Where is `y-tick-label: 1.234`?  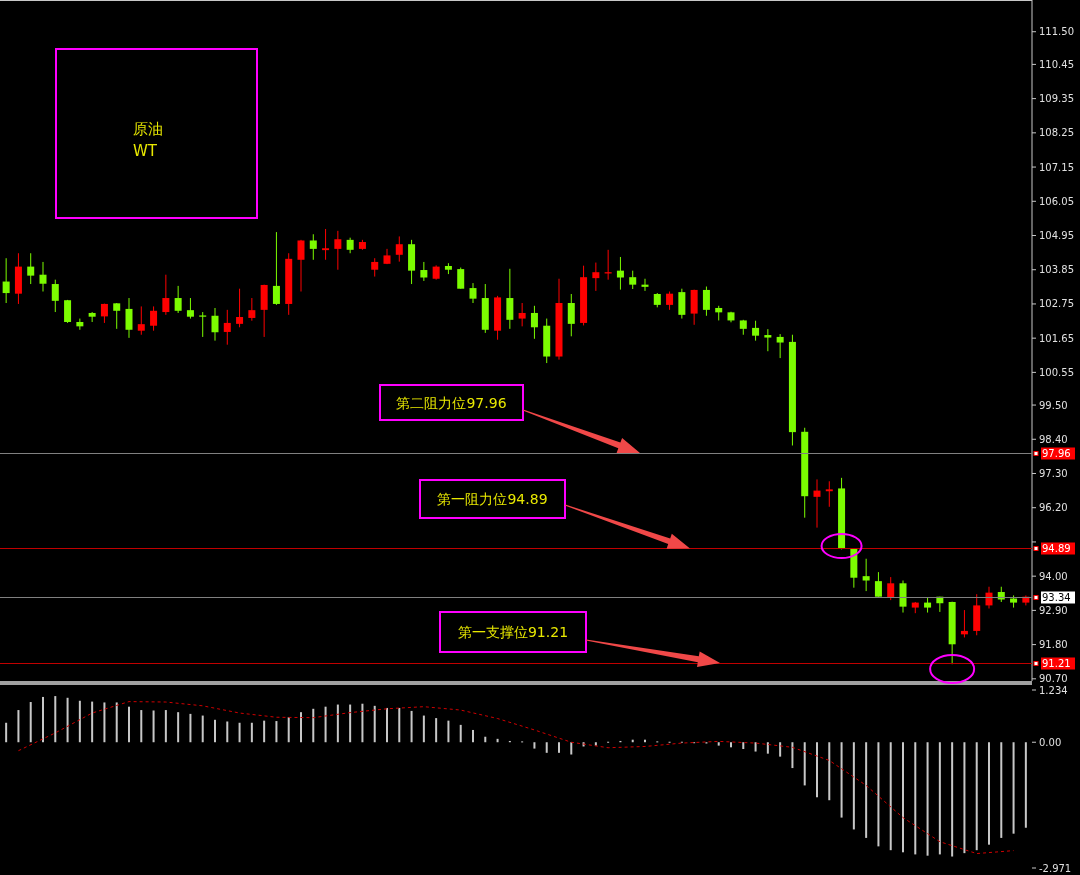
y-tick-label: 1.234 is located at coordinates (1053, 690).